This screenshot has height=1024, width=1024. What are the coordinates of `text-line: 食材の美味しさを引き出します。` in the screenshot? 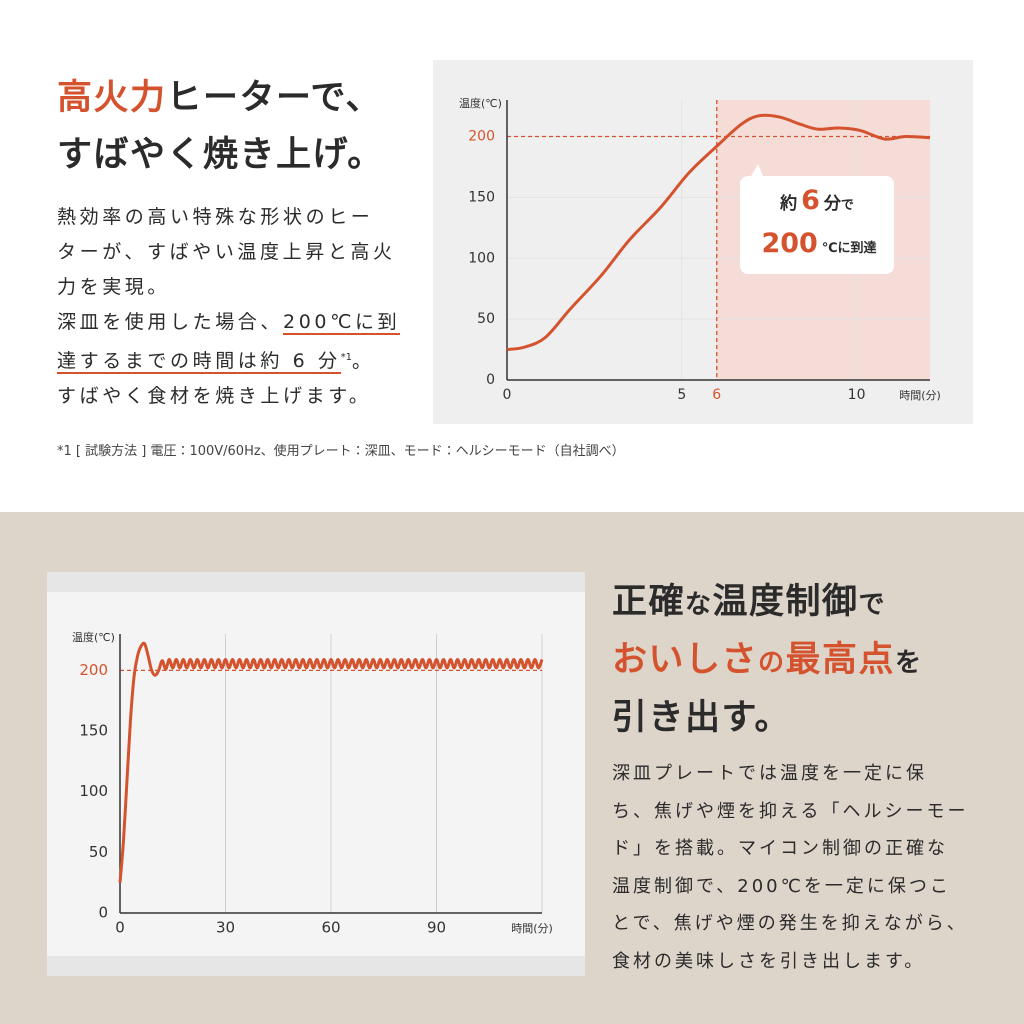 It's located at (790, 962).